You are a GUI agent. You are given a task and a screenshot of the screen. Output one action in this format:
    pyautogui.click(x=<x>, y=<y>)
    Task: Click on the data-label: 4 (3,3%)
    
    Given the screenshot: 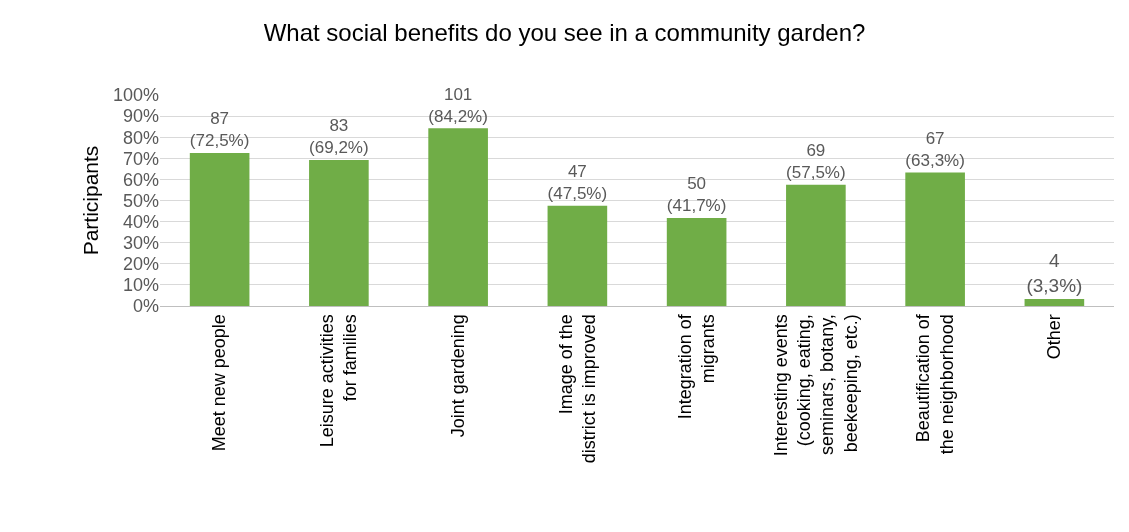 What is the action you would take?
    pyautogui.click(x=1054, y=273)
    